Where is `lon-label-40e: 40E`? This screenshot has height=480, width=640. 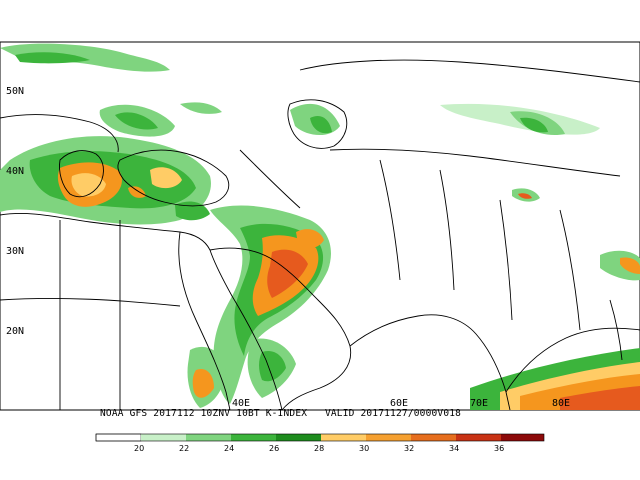
lon-label-40e: 40E is located at coordinates (241, 403).